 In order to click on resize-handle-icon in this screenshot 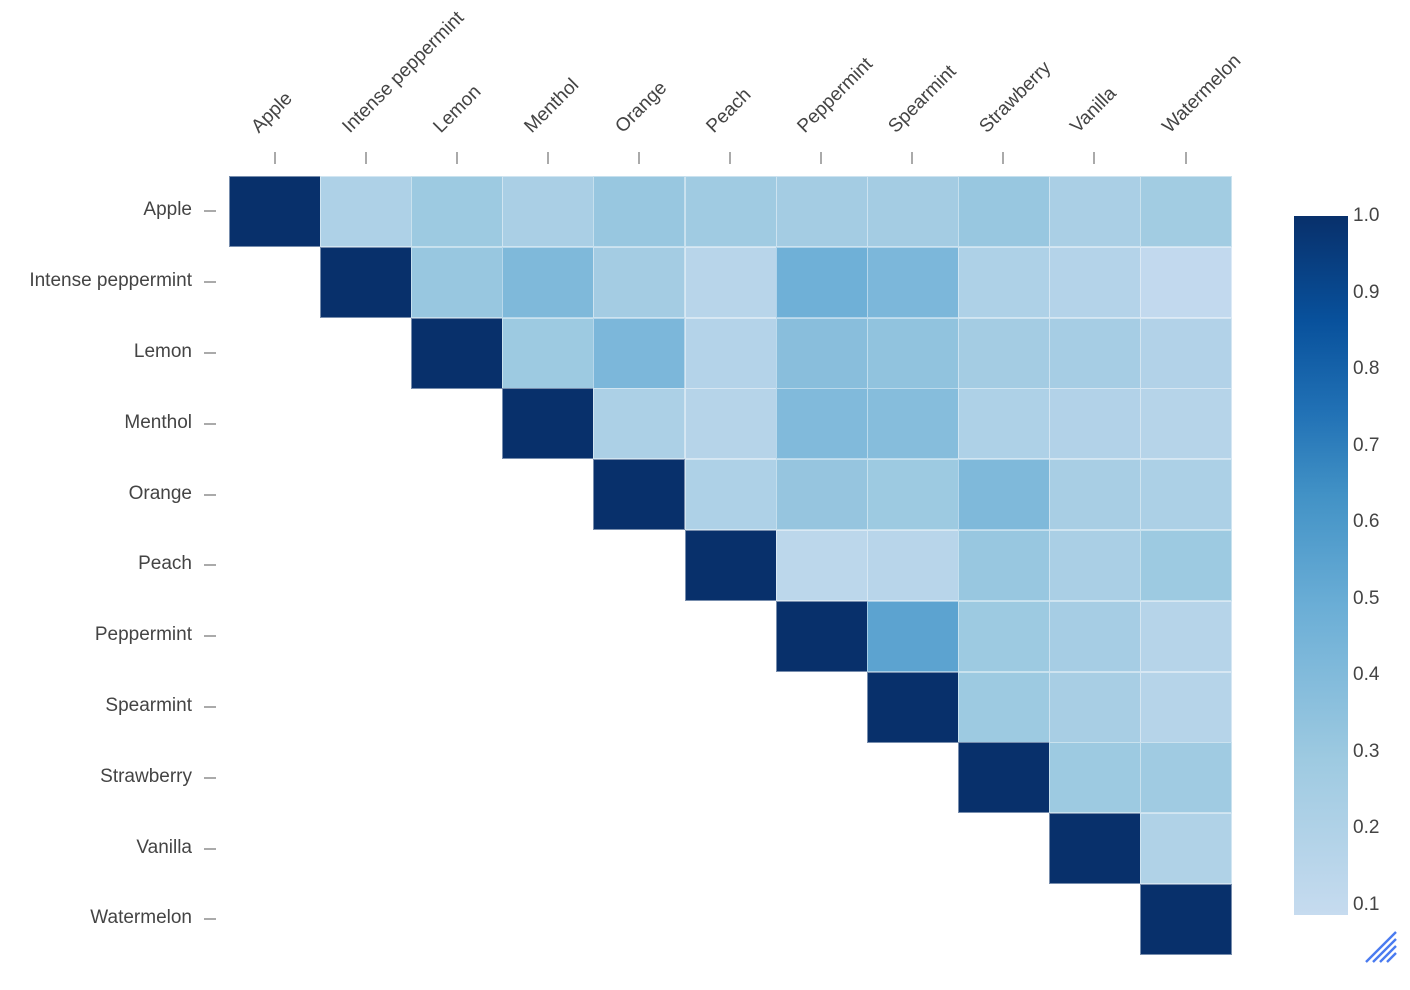, I will do `click(1381, 947)`.